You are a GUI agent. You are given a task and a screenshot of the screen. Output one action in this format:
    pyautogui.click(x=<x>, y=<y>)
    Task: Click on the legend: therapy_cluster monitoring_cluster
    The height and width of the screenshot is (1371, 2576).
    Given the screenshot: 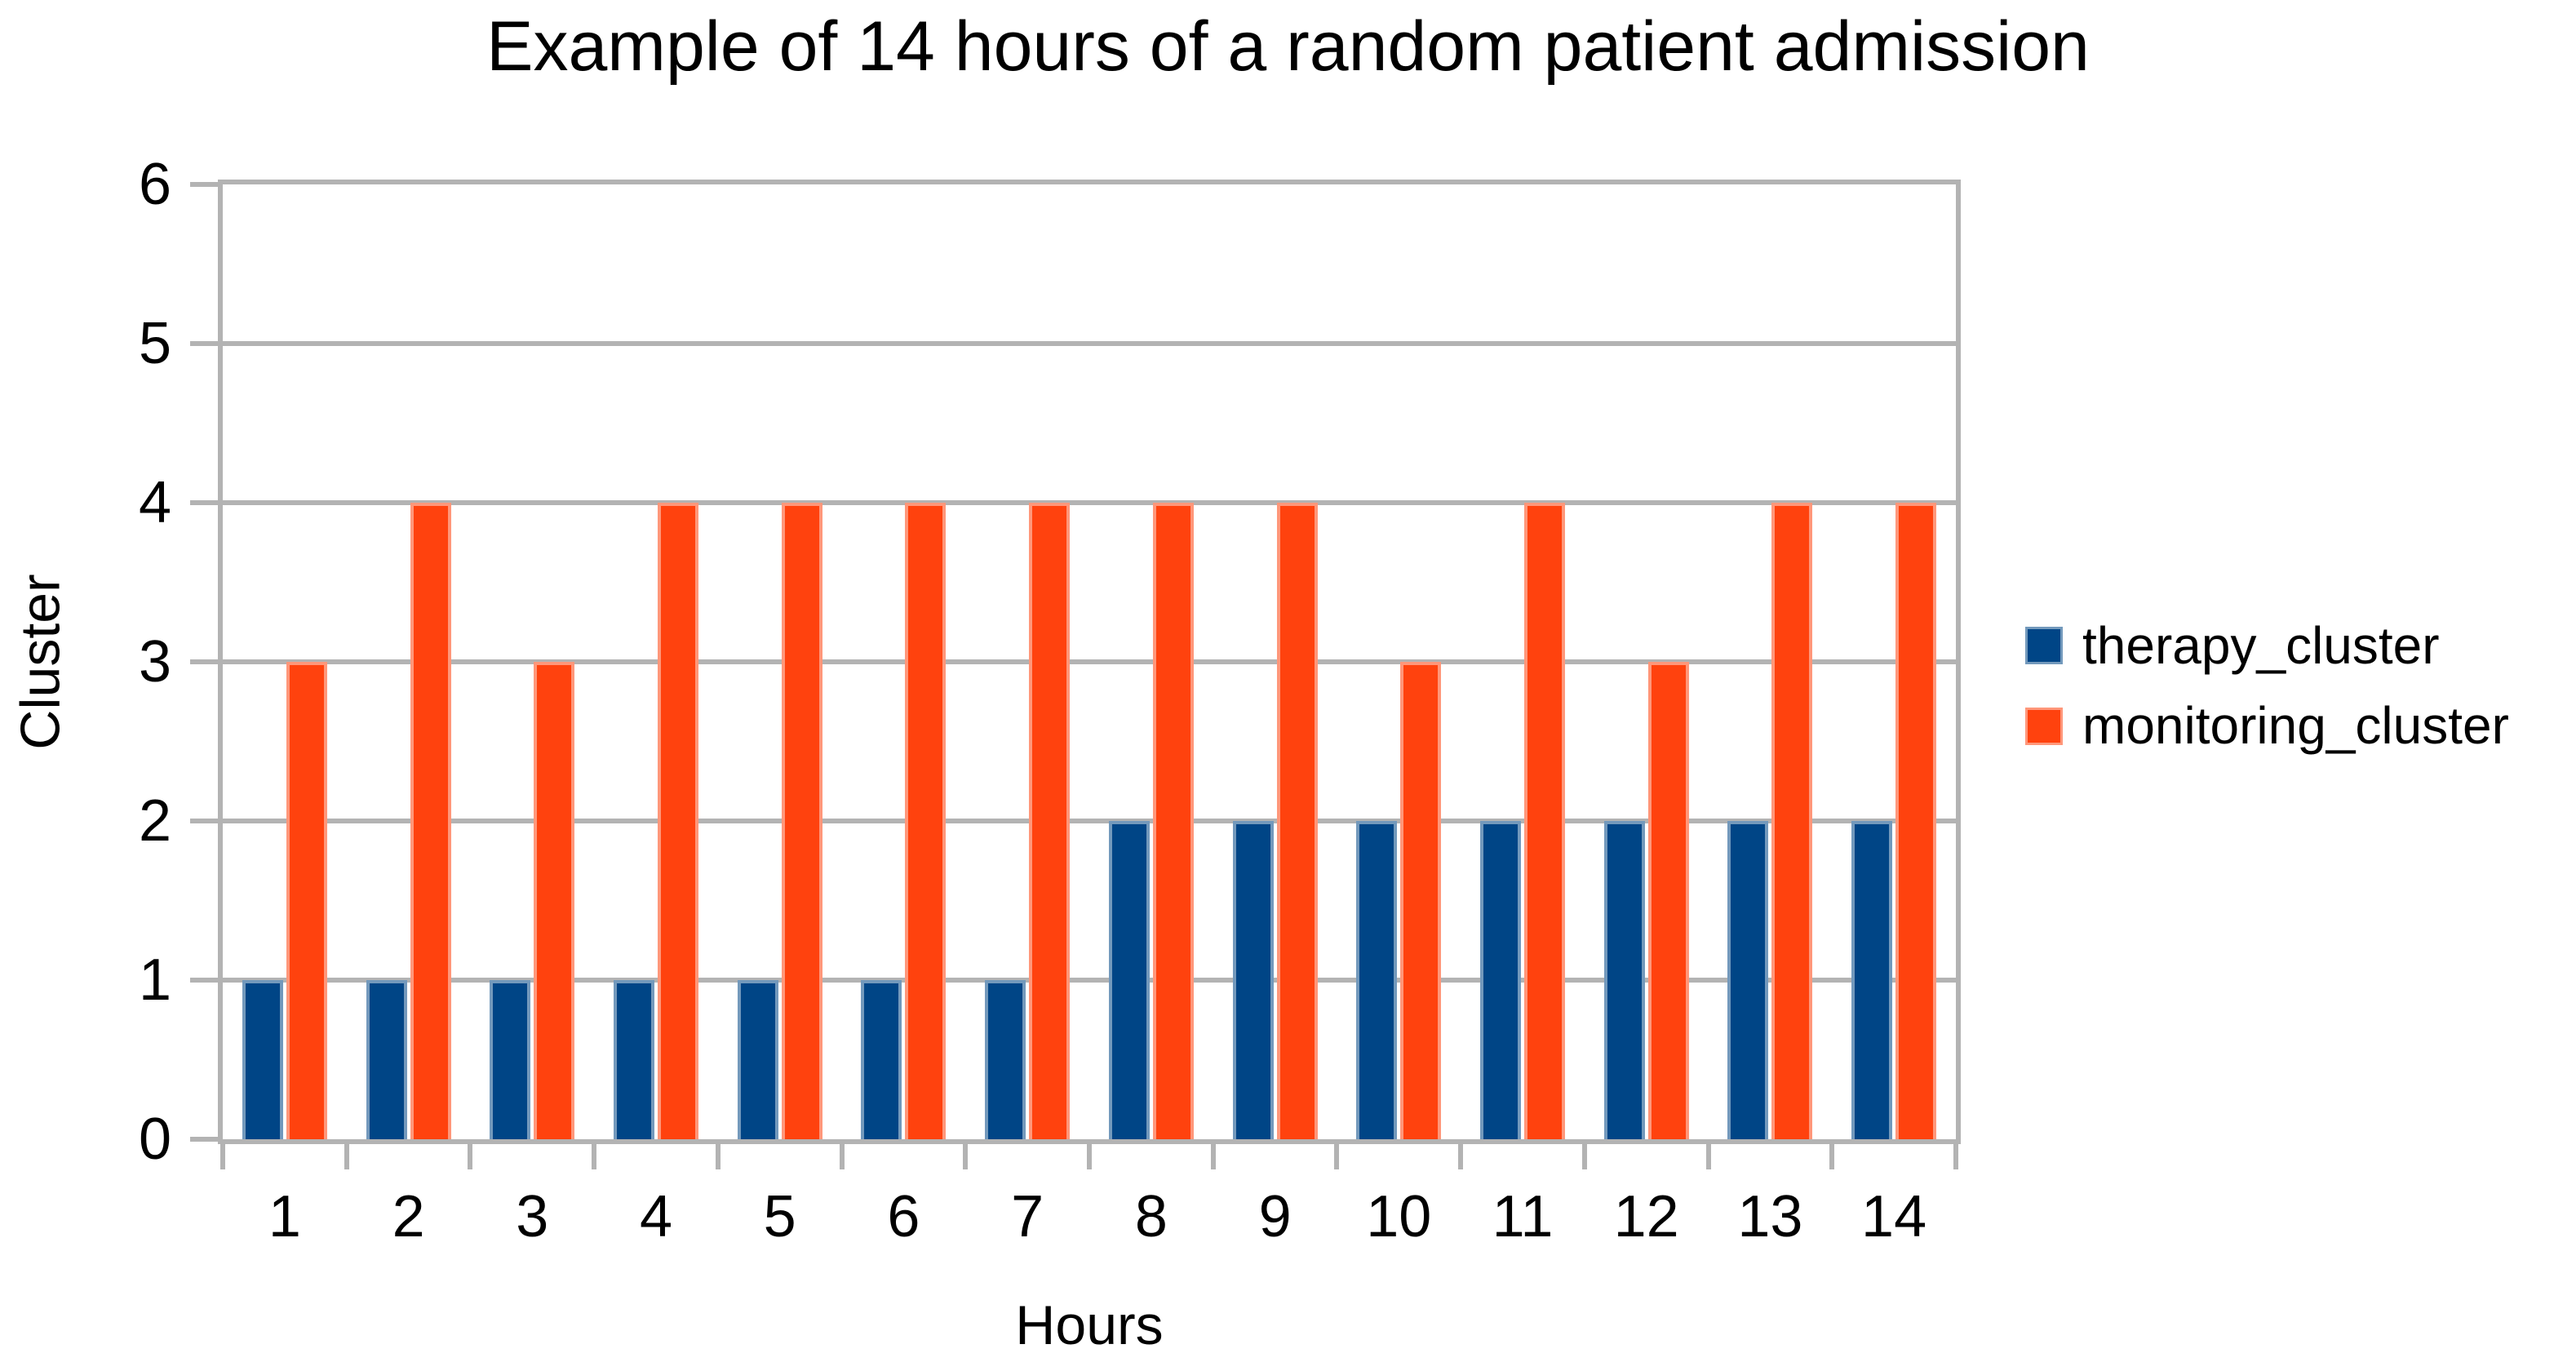 What is the action you would take?
    pyautogui.click(x=2267, y=686)
    